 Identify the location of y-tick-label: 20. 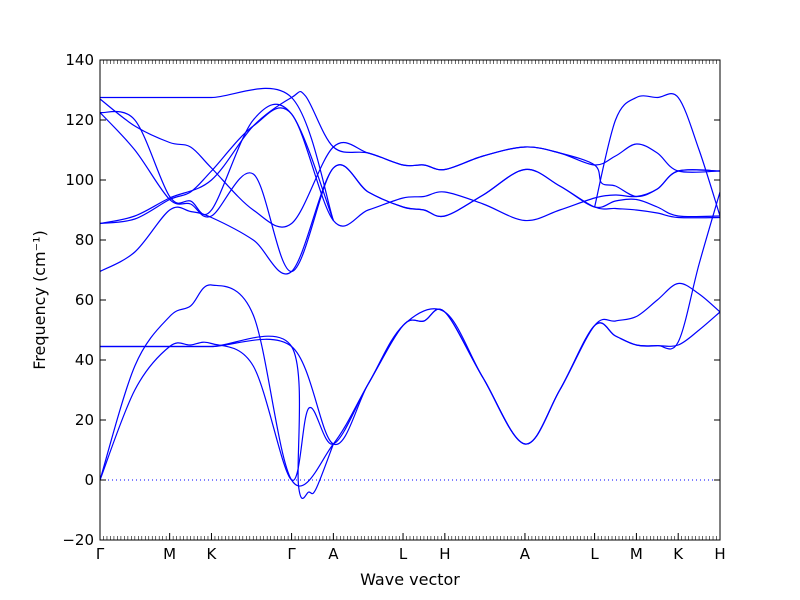
(84, 420).